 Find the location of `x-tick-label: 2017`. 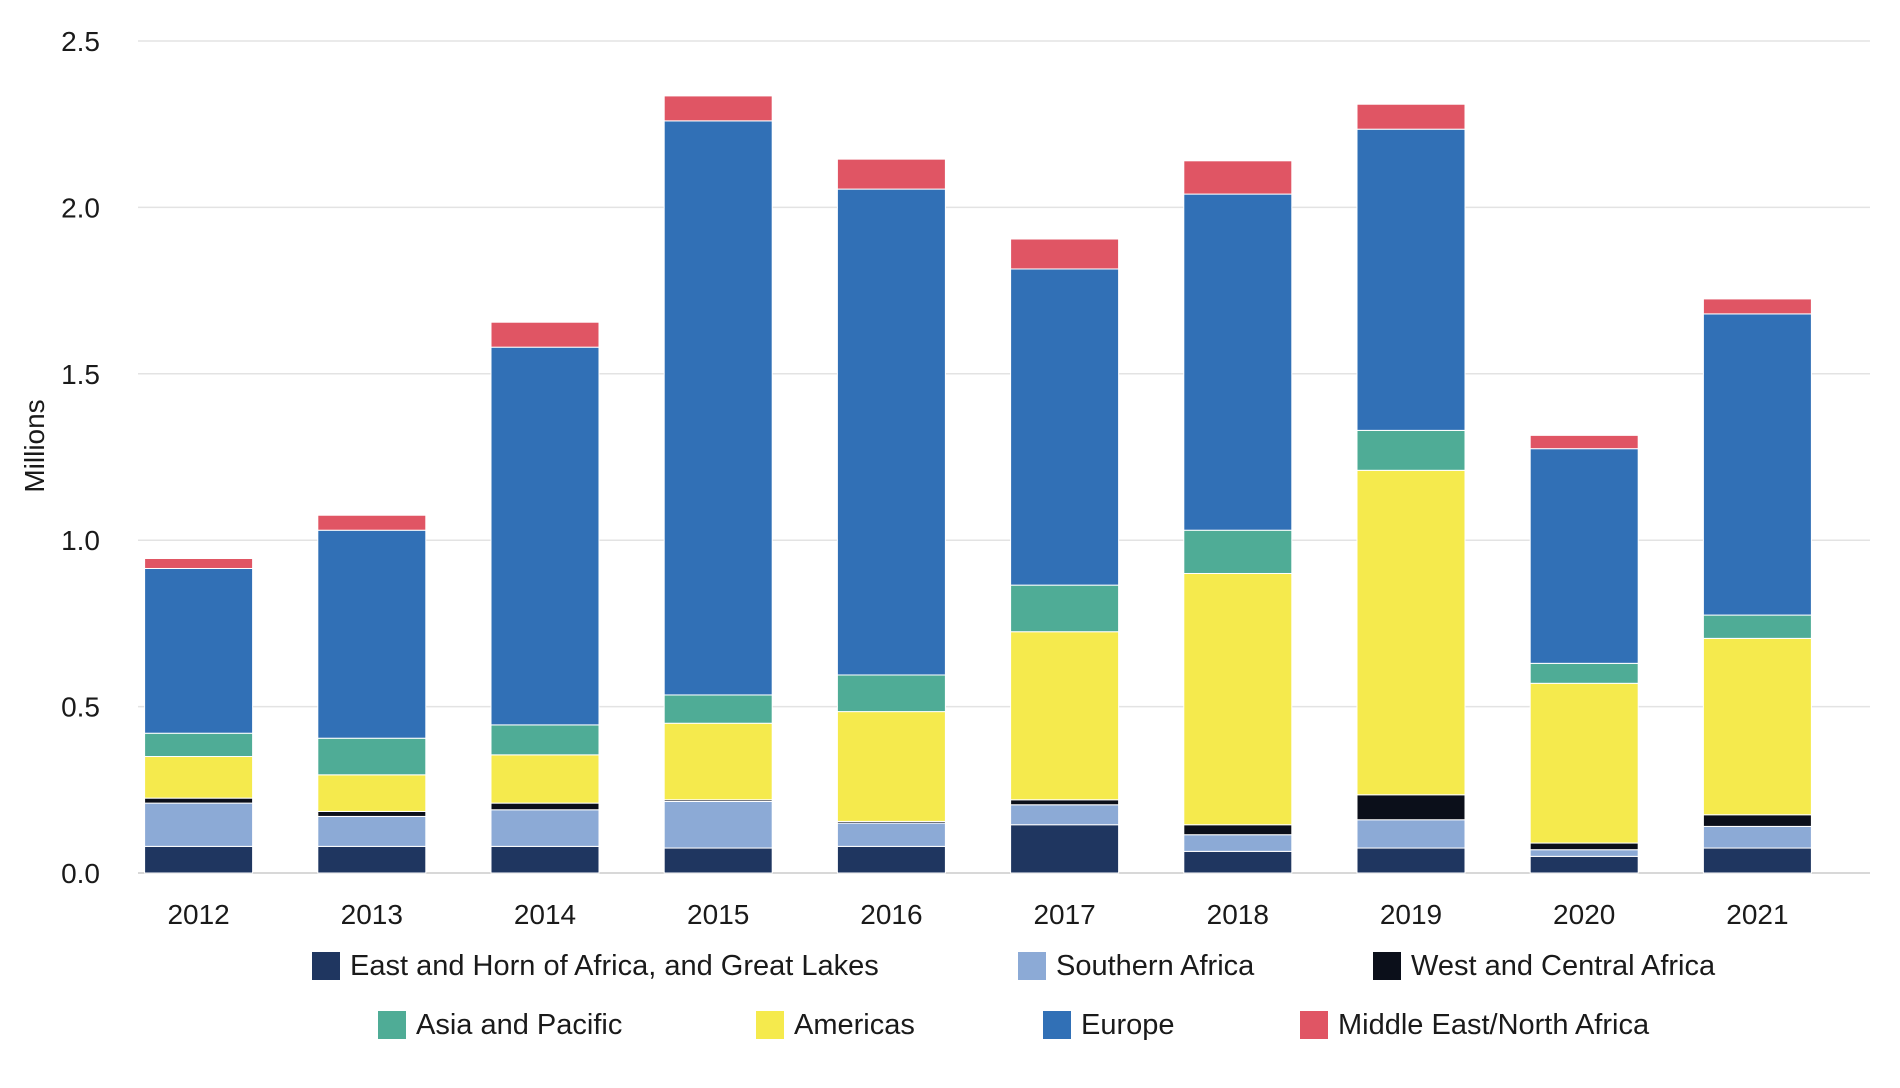

x-tick-label: 2017 is located at coordinates (1064, 914).